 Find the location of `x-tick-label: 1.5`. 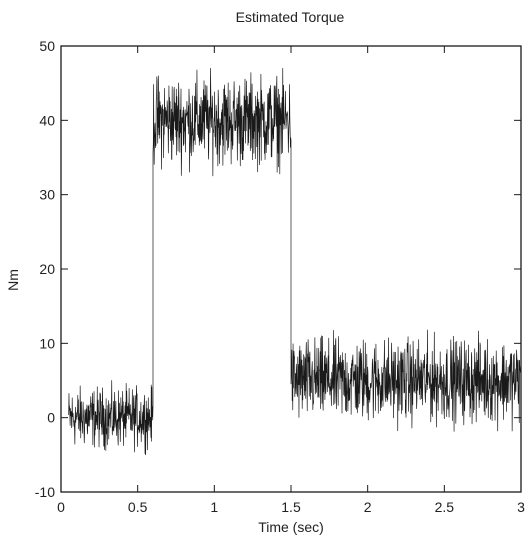

x-tick-label: 1.5 is located at coordinates (291, 507).